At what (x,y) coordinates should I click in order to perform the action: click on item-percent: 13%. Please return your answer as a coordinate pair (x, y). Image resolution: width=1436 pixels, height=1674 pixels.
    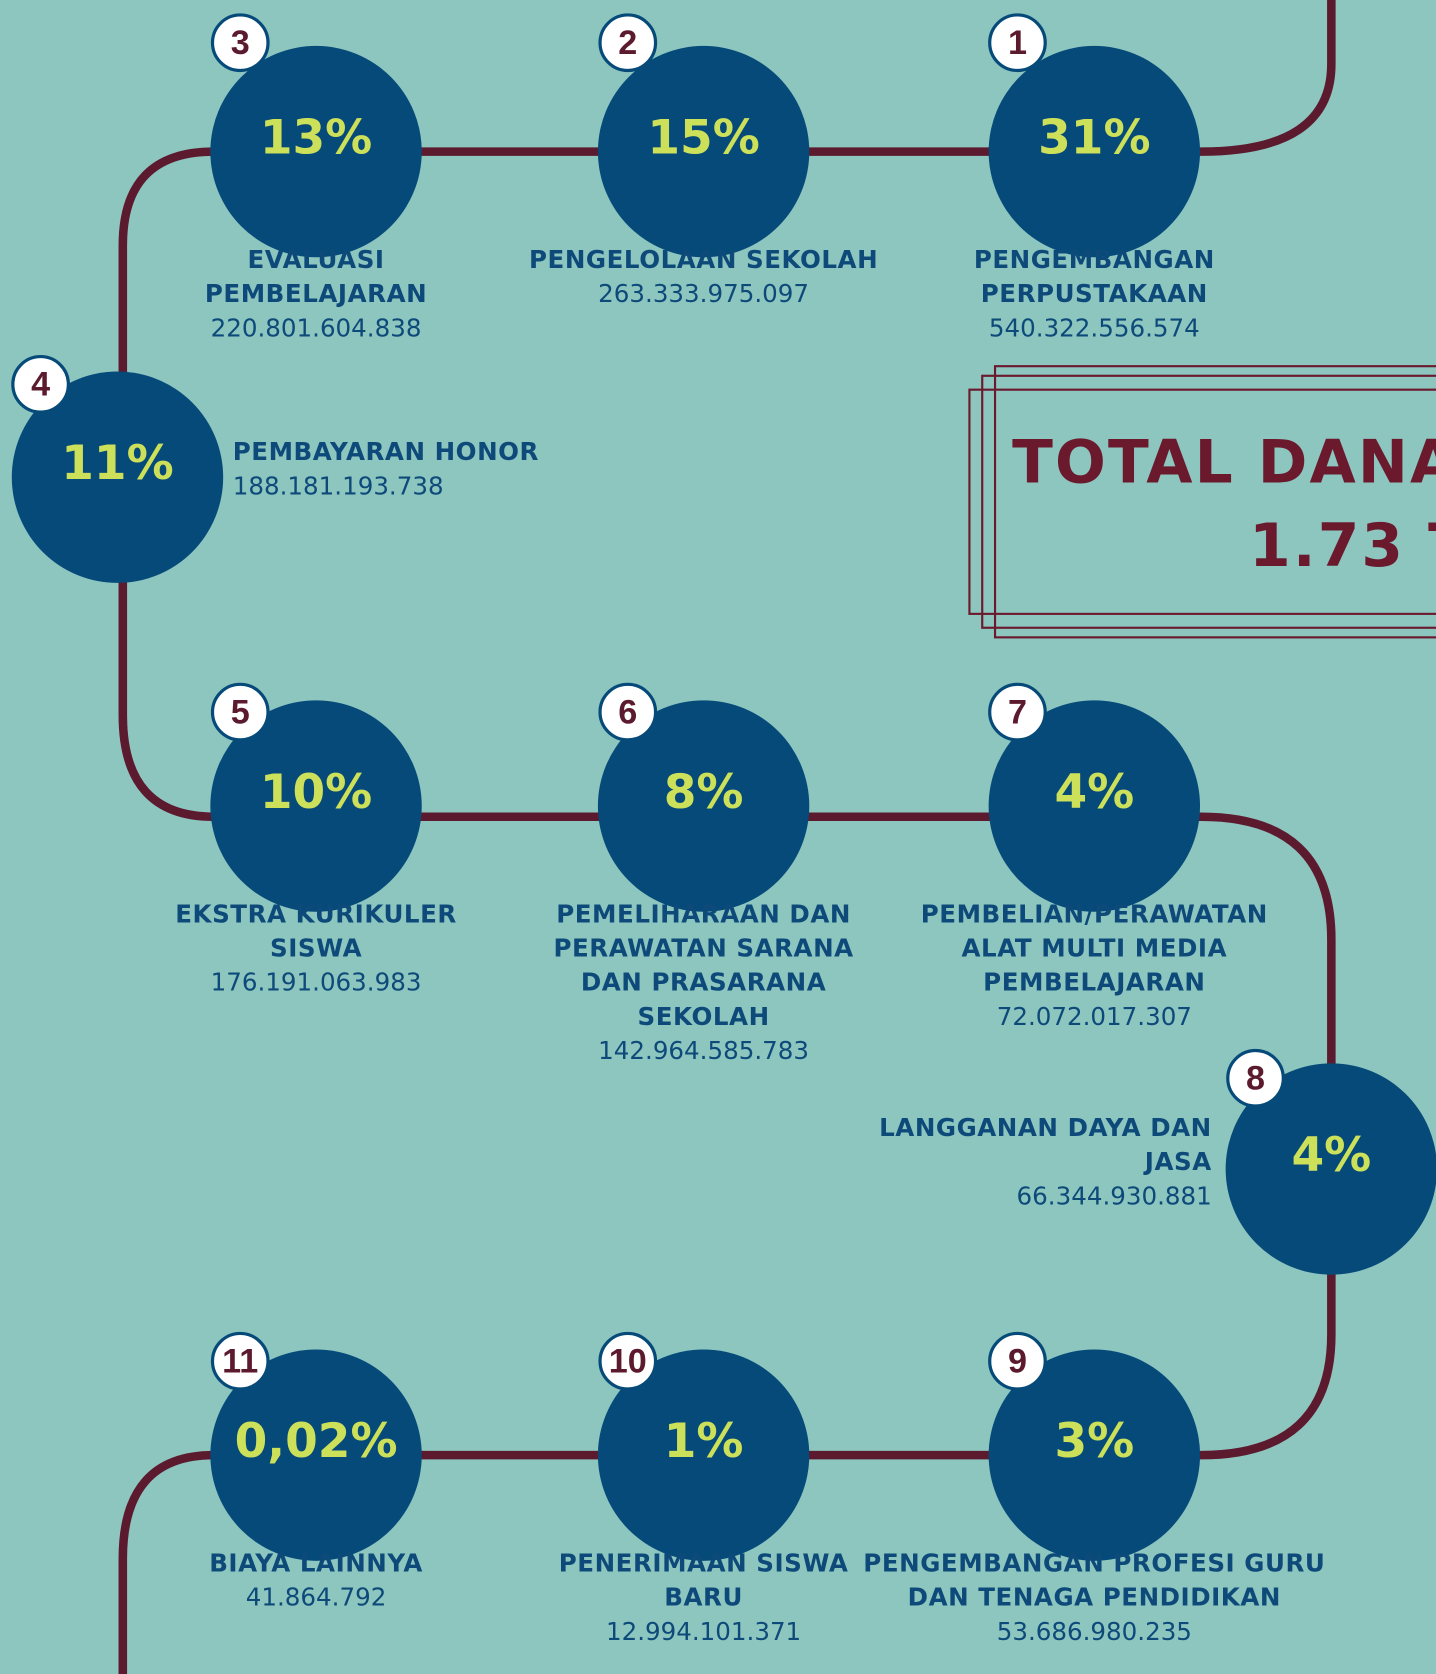
    Looking at the image, I should click on (316, 137).